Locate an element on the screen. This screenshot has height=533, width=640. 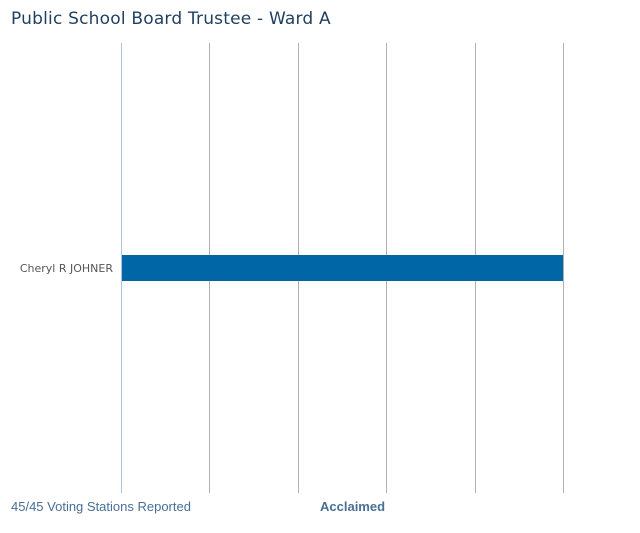
category-label: Cheryl R JOHNER is located at coordinates (66, 268).